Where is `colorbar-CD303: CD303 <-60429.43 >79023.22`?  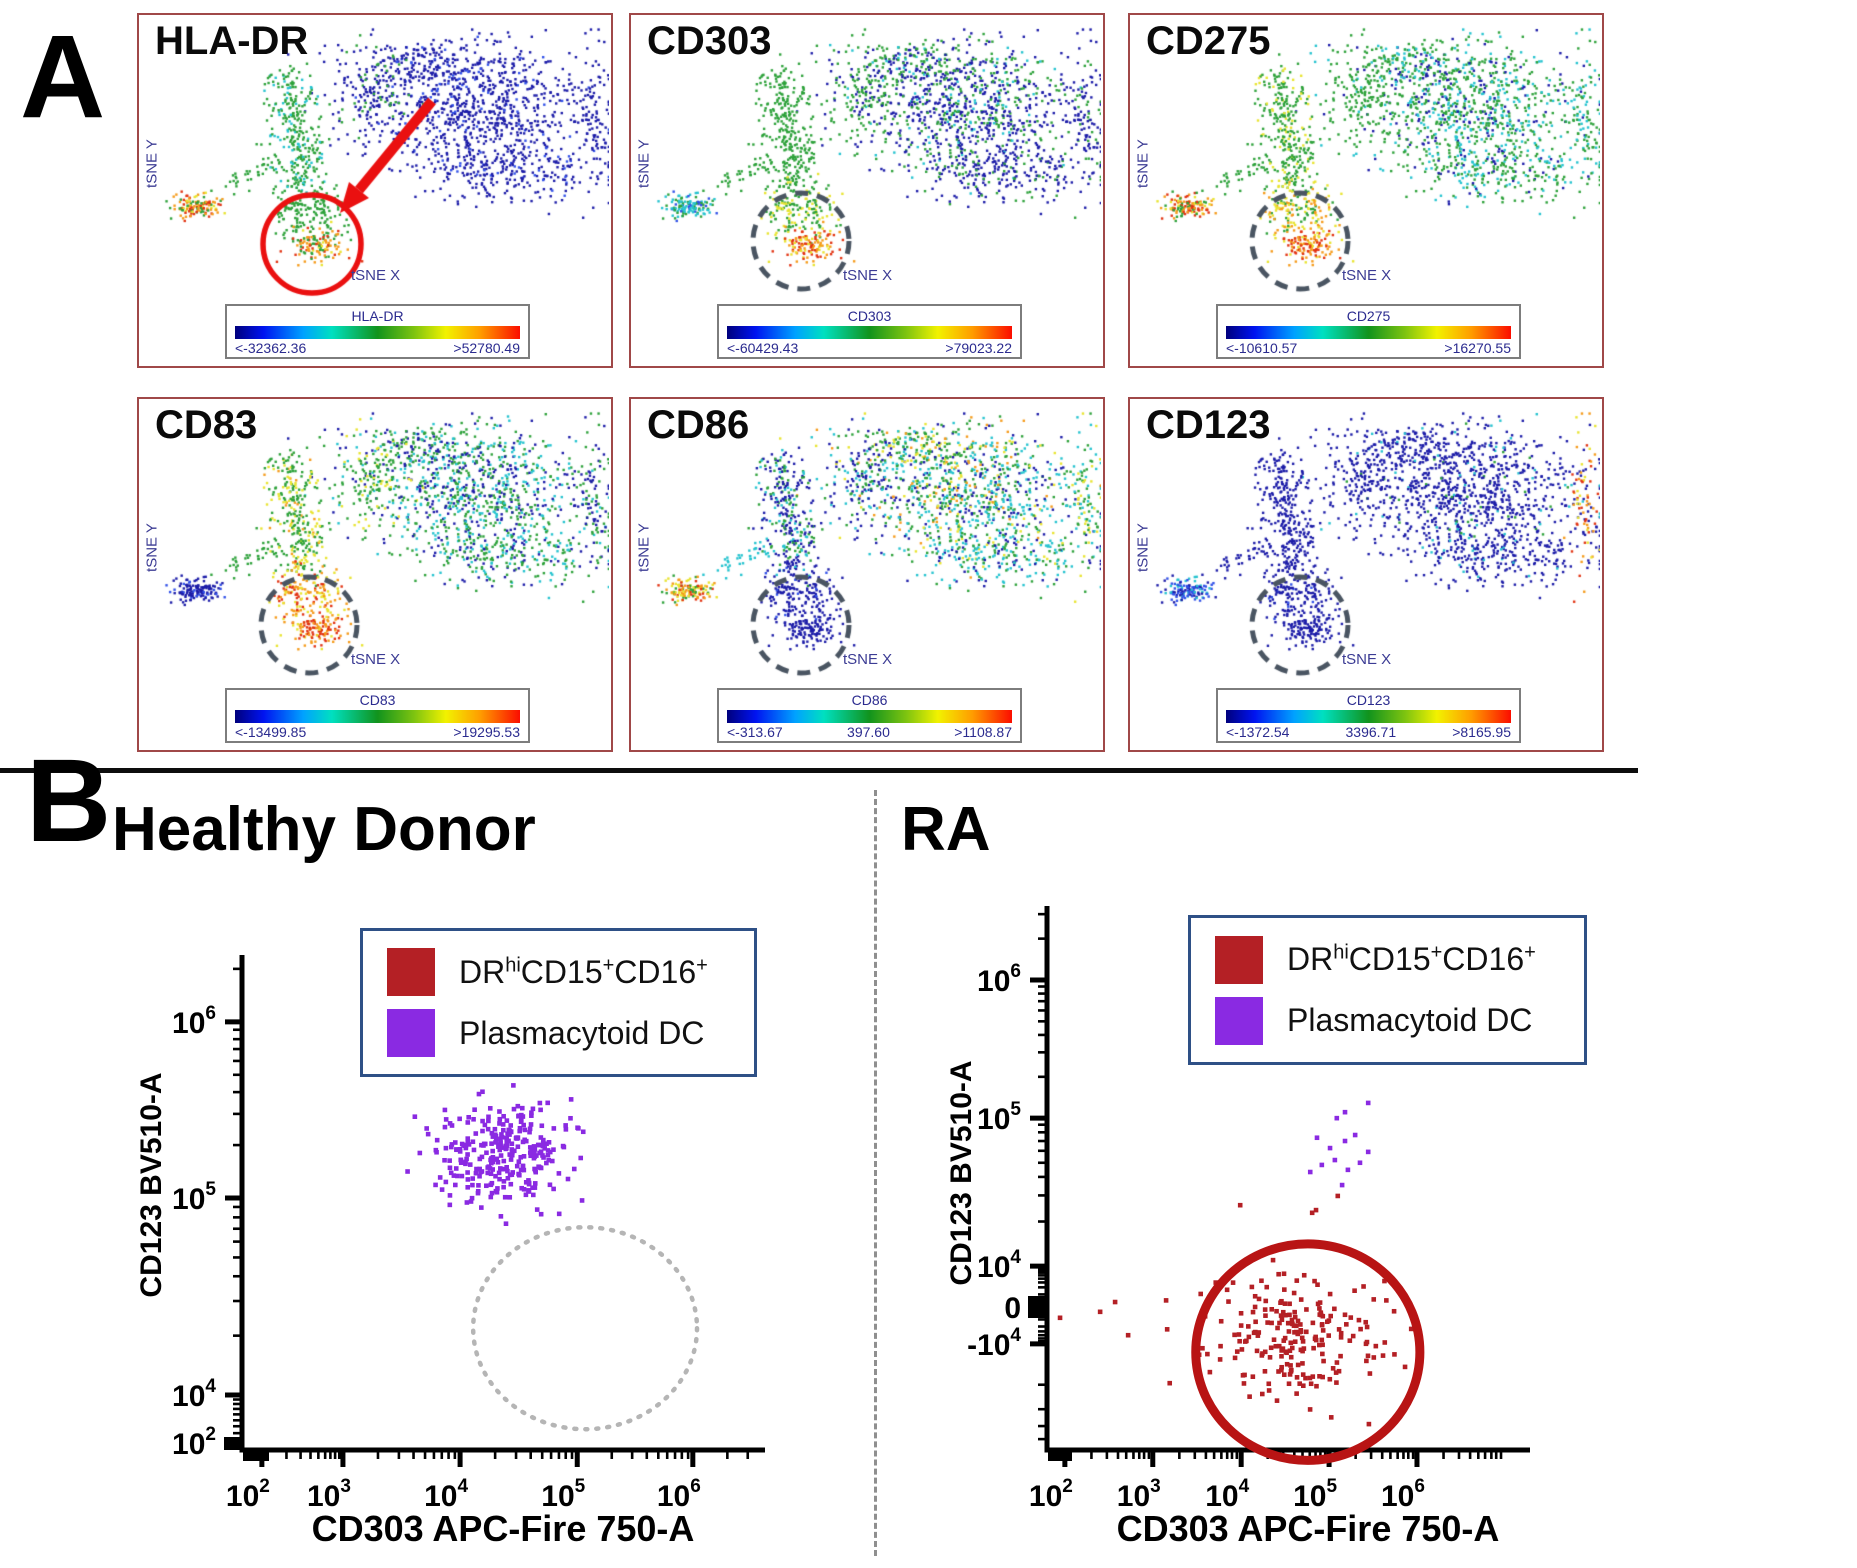
colorbar-CD303: CD303 <-60429.43 >79023.22 is located at coordinates (869, 331).